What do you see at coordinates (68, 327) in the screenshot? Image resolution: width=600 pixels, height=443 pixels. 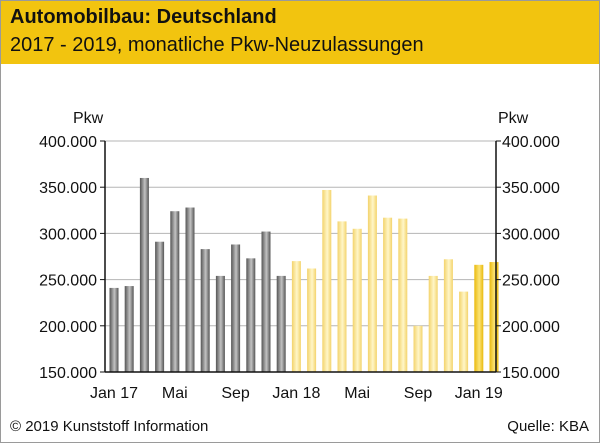 I see `y-tick-label-left: 200.000` at bounding box center [68, 327].